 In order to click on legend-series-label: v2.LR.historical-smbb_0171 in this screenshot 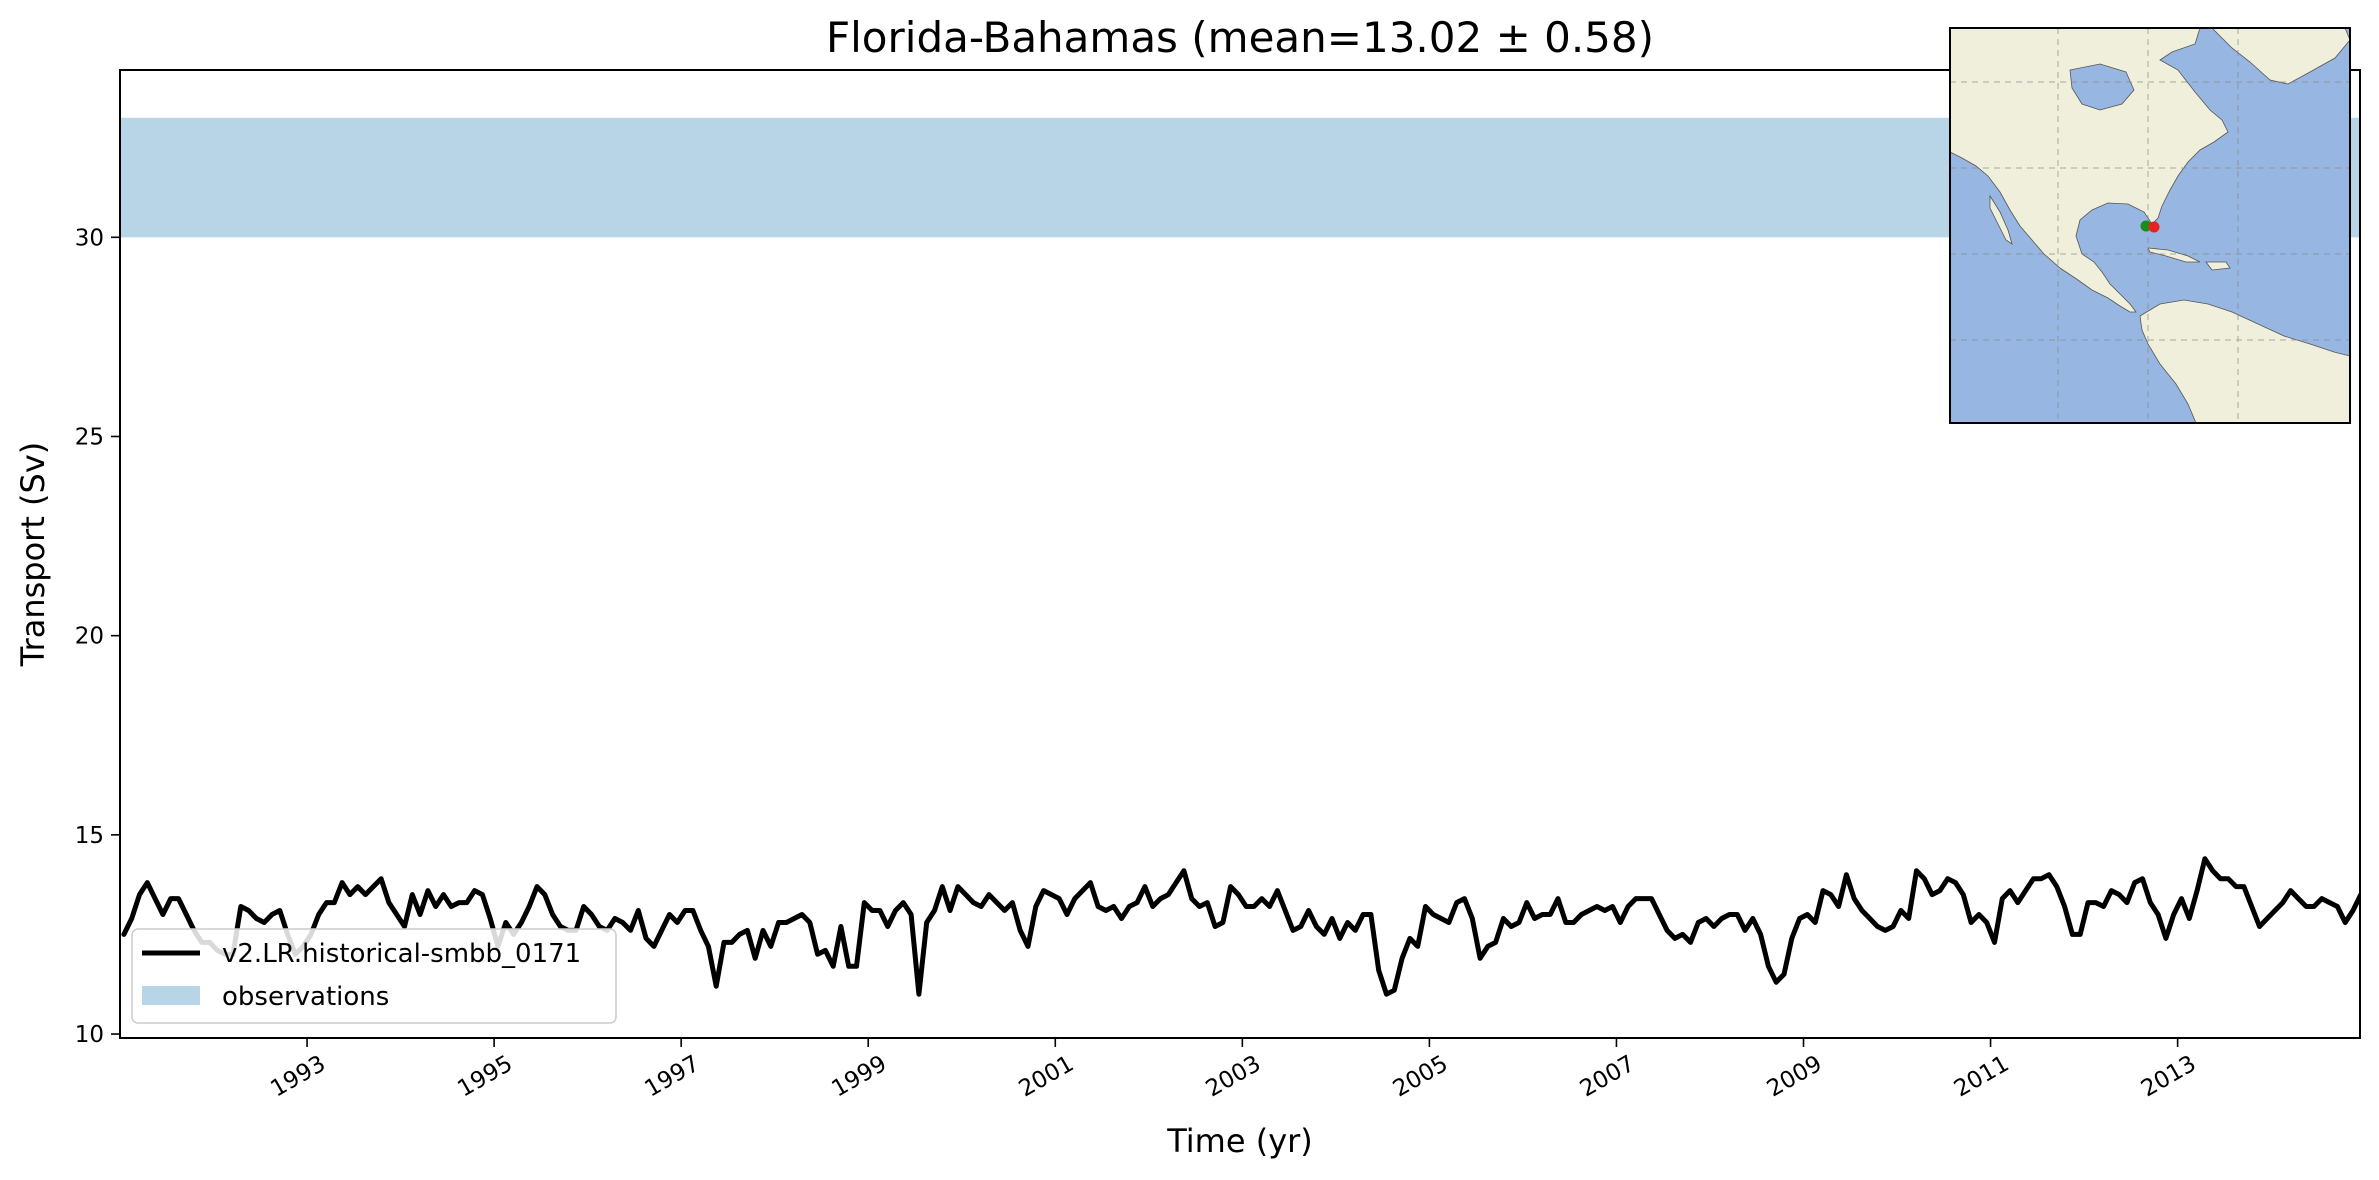, I will do `click(401, 954)`.